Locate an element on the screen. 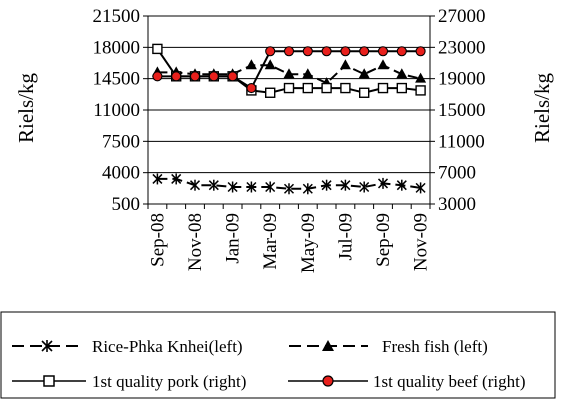  legend-label-rice: Rice-Phka Knhei(left) is located at coordinates (167, 346).